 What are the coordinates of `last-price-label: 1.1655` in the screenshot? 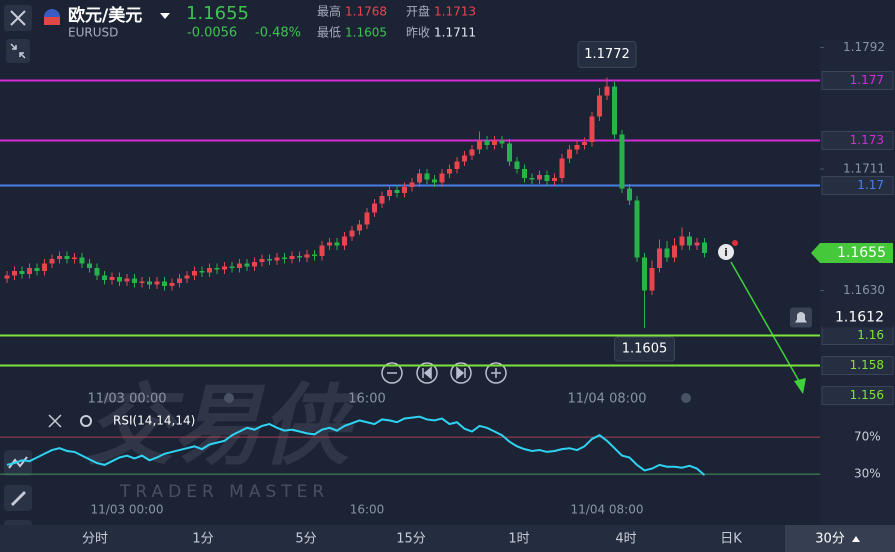 It's located at (861, 253).